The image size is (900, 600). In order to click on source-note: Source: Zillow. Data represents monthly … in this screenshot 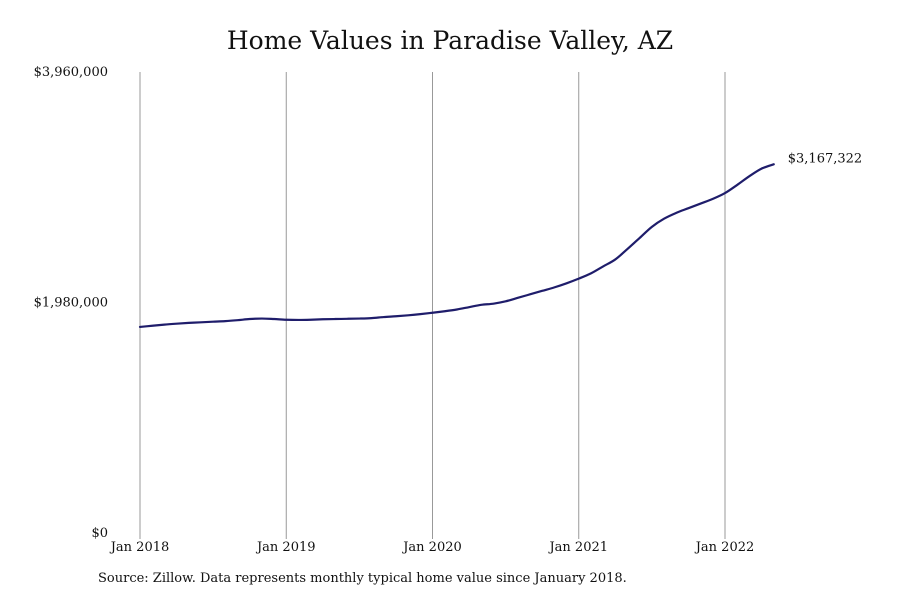, I will do `click(362, 578)`.